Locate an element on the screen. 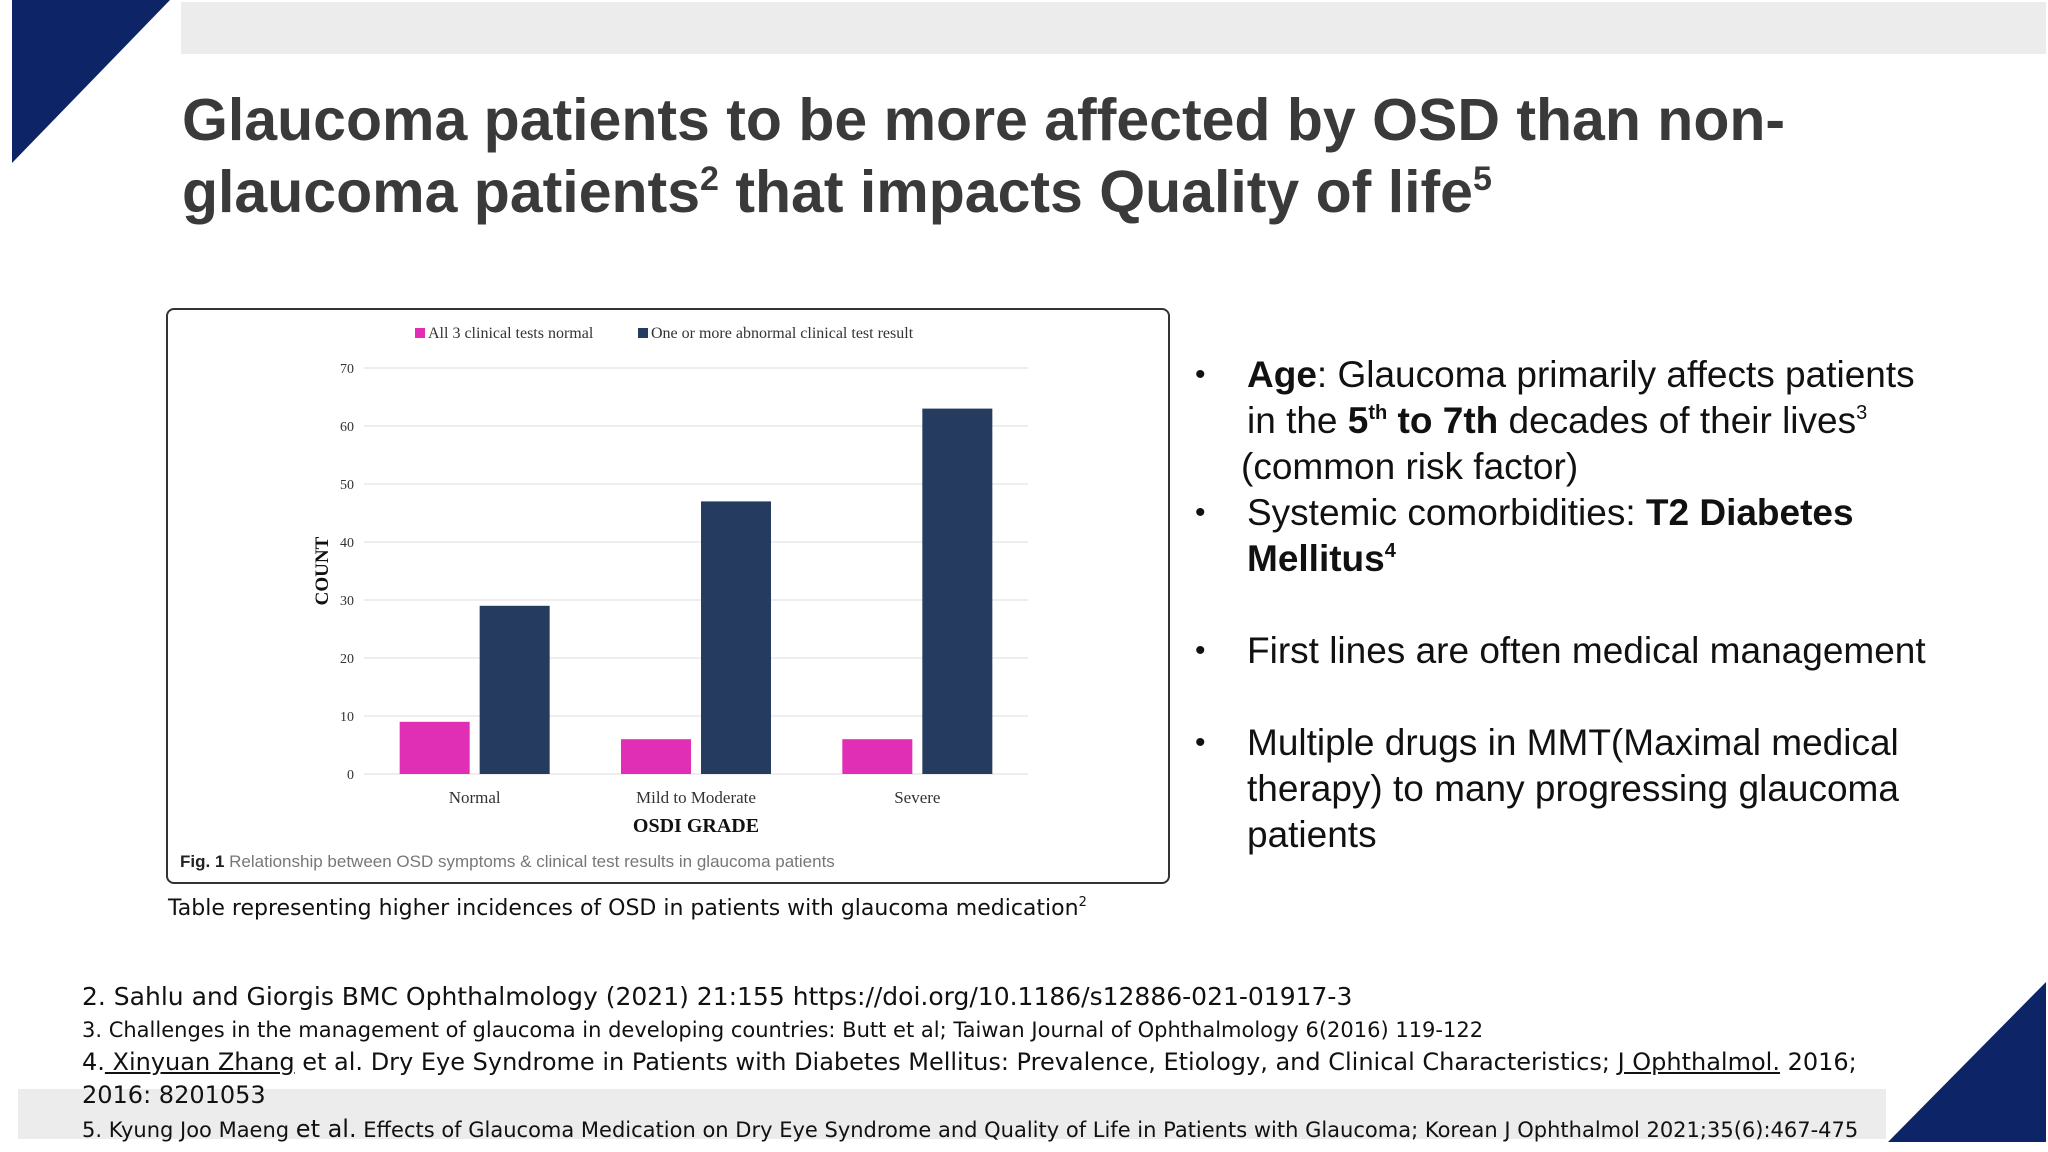 Image resolution: width=2048 pixels, height=1152 pixels. x-tick-label: Mild to Moderate is located at coordinates (696, 797).